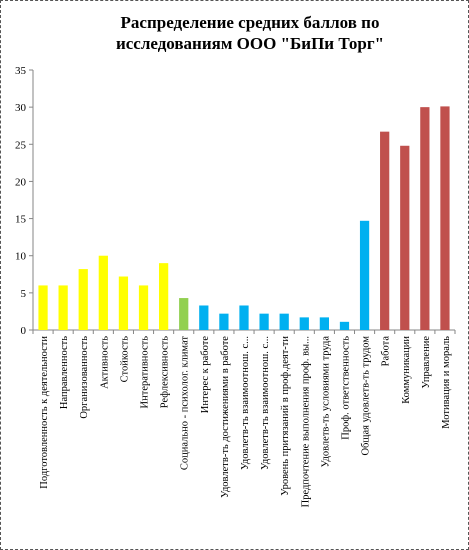 This screenshot has height=550, width=469. I want to click on y-tick-label: 35, so click(21, 71).